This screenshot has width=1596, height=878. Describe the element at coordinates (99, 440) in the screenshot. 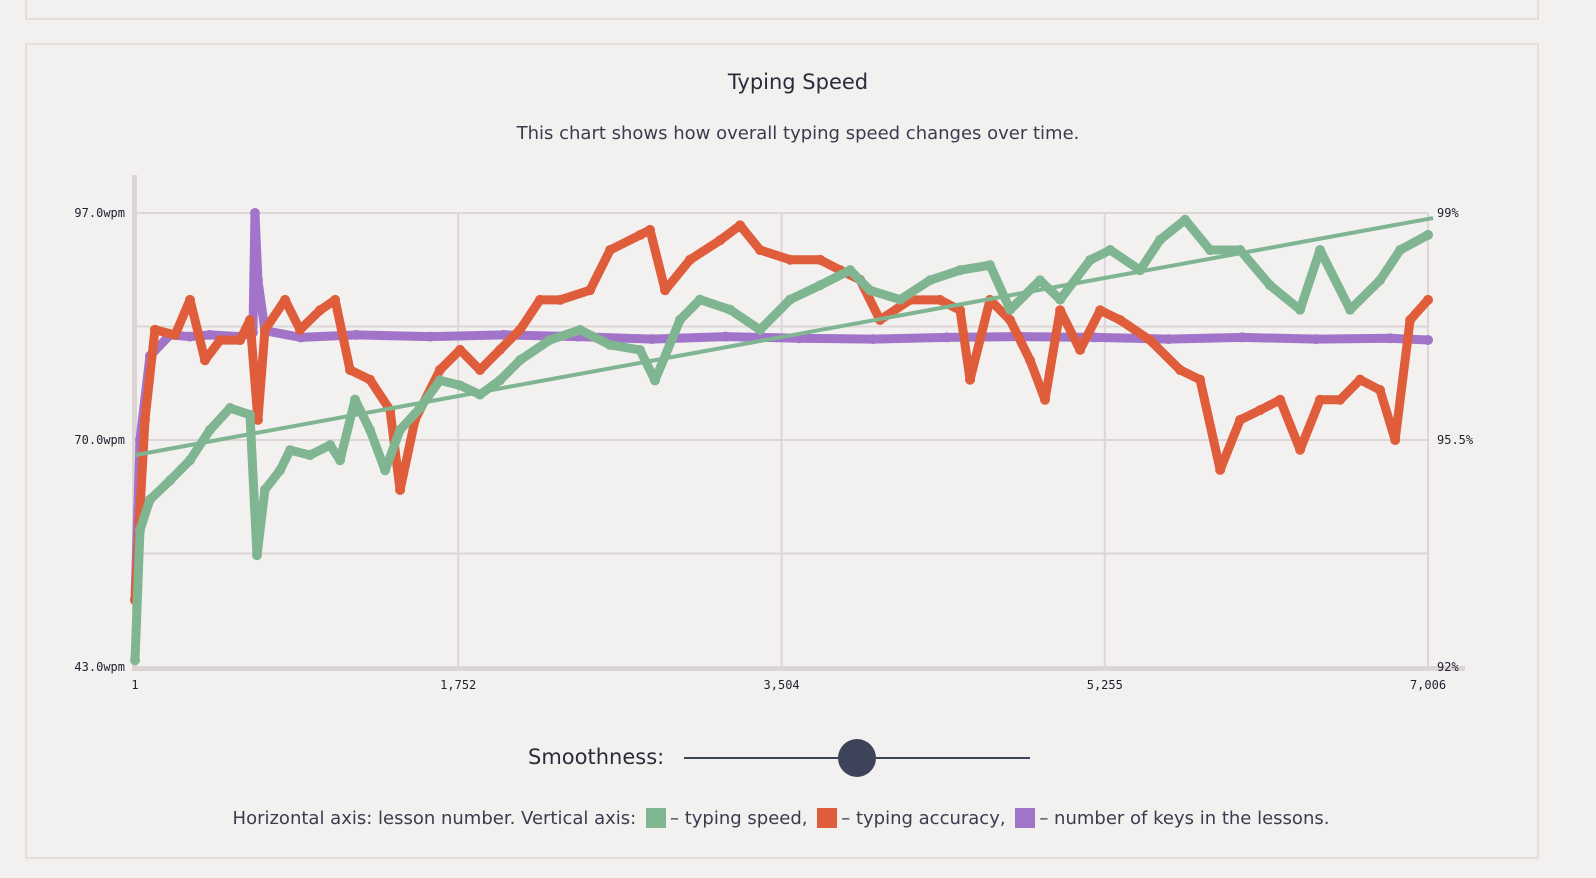

I see `y-left-tick-label: 70.0wpm` at that location.